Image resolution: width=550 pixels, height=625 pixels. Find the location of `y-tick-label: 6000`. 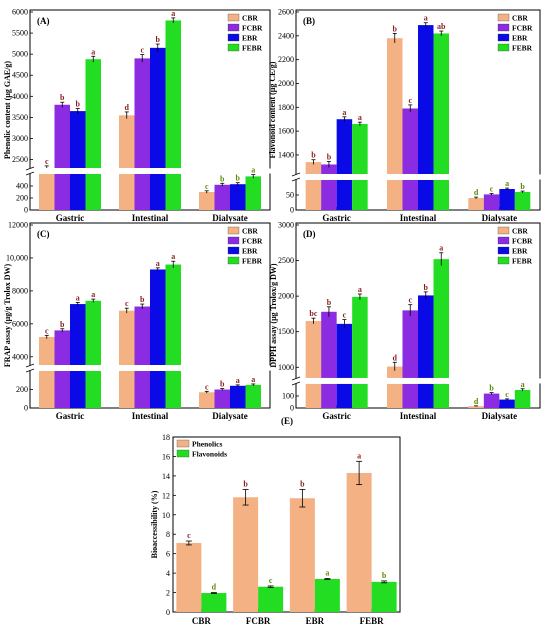

y-tick-label: 6000 is located at coordinates (20, 12).